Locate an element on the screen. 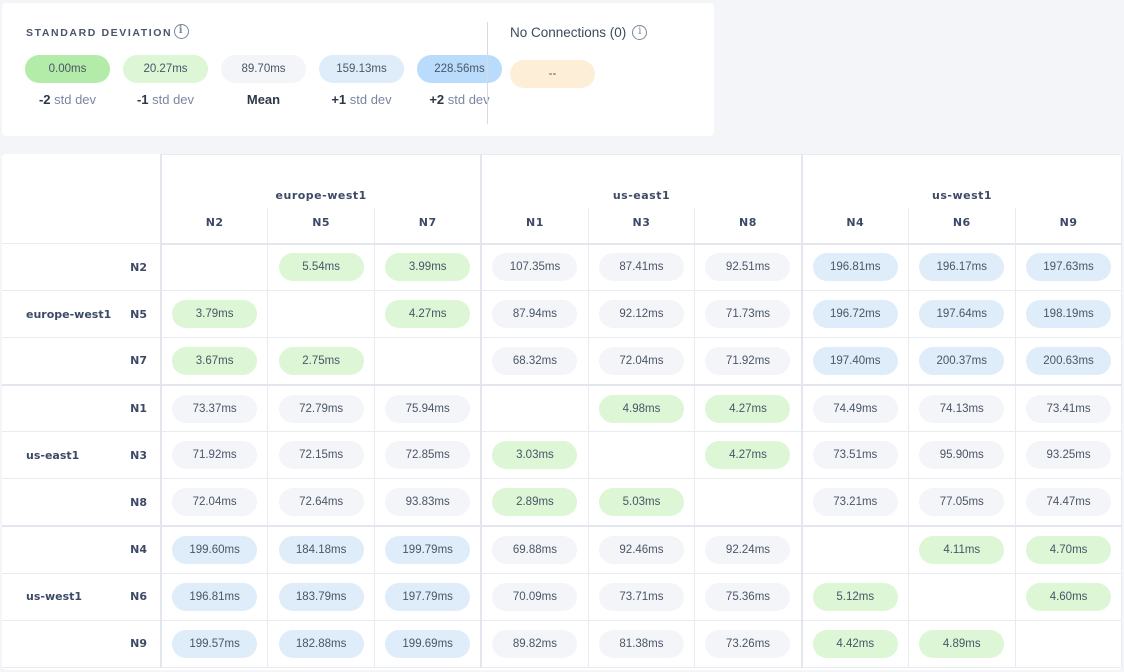  latency-pill: 196.72ms is located at coordinates (855, 314).